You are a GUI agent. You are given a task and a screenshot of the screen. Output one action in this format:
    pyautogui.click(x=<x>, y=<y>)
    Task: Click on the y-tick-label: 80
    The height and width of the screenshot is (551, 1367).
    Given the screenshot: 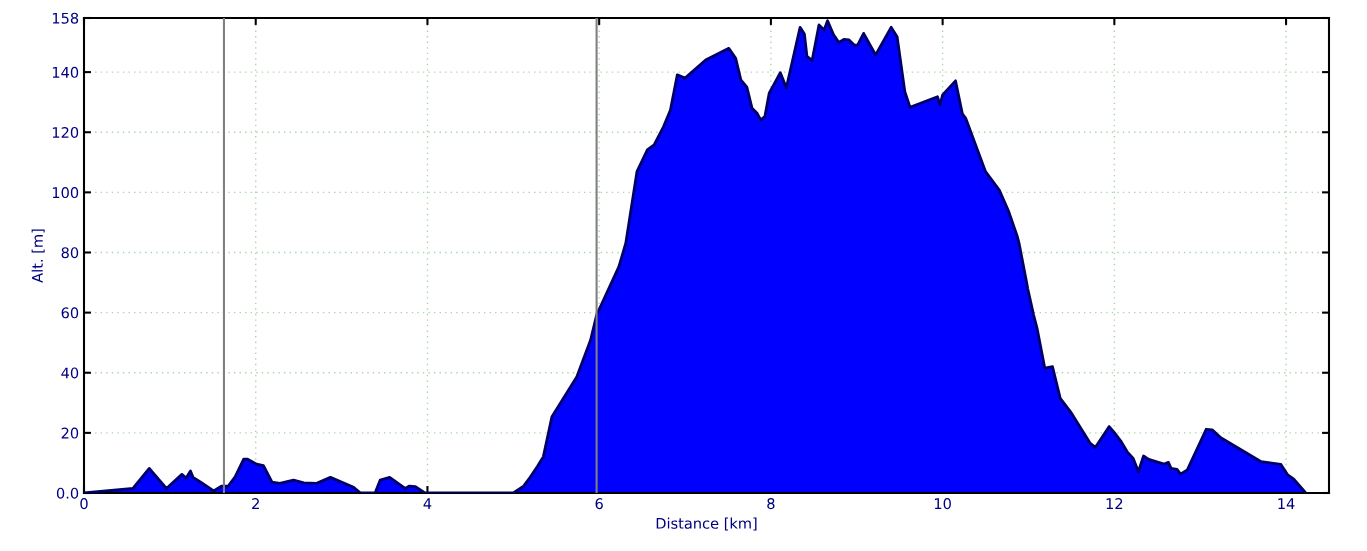 What is the action you would take?
    pyautogui.click(x=70, y=253)
    